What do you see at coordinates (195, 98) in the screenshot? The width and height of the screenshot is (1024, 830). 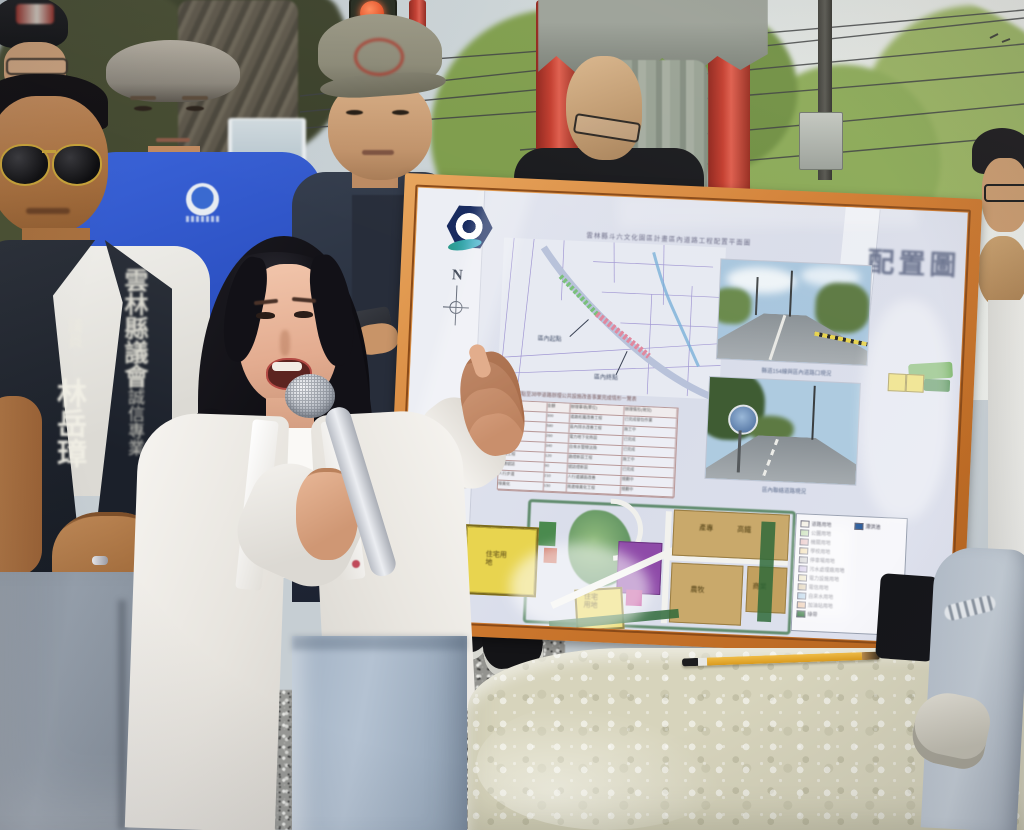 I see `eyebrow-right` at bounding box center [195, 98].